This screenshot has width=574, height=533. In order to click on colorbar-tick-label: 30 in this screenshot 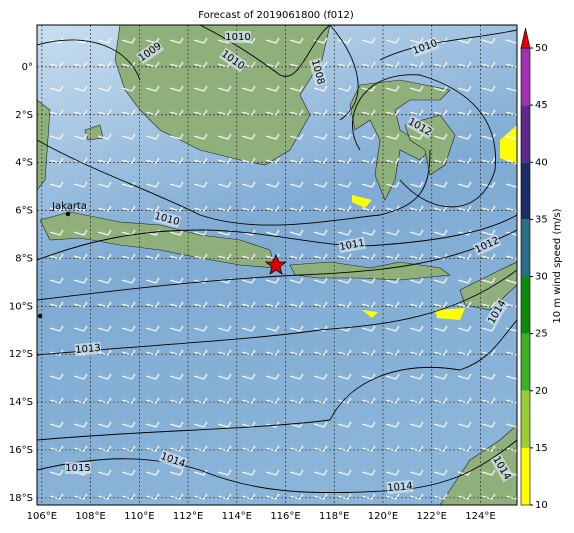, I will do `click(541, 277)`.